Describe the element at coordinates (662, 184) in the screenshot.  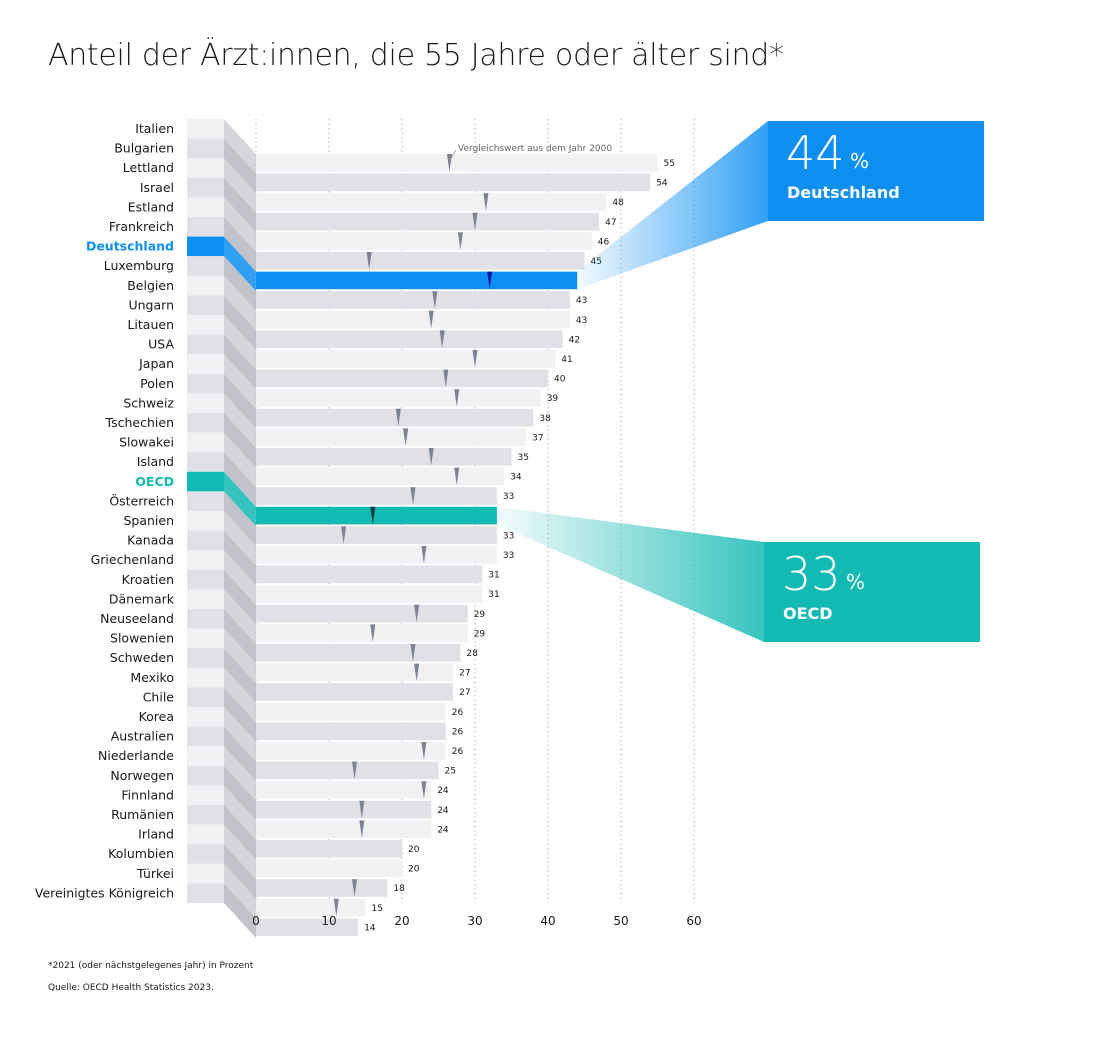
I see `value-label: 54` at that location.